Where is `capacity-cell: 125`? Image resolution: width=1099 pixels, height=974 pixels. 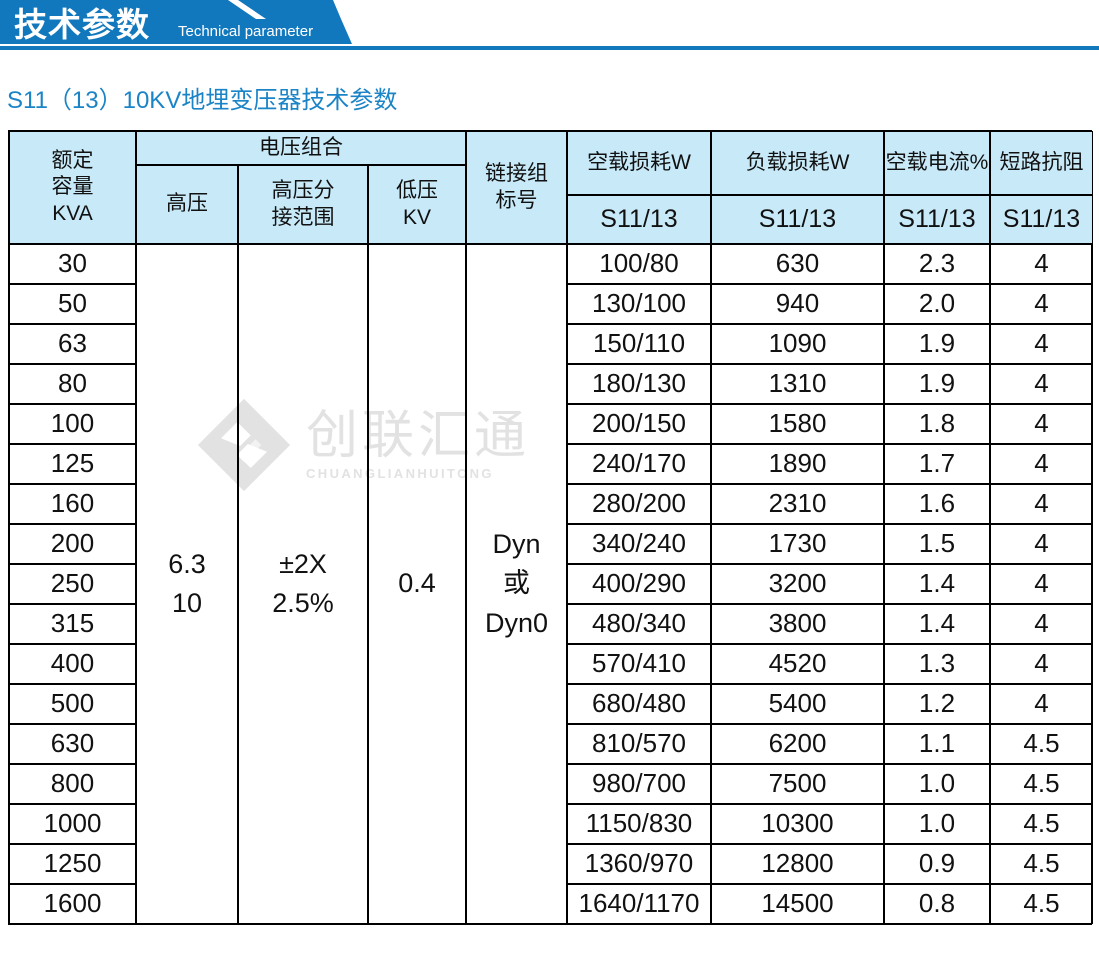
capacity-cell: 125 is located at coordinates (72, 464).